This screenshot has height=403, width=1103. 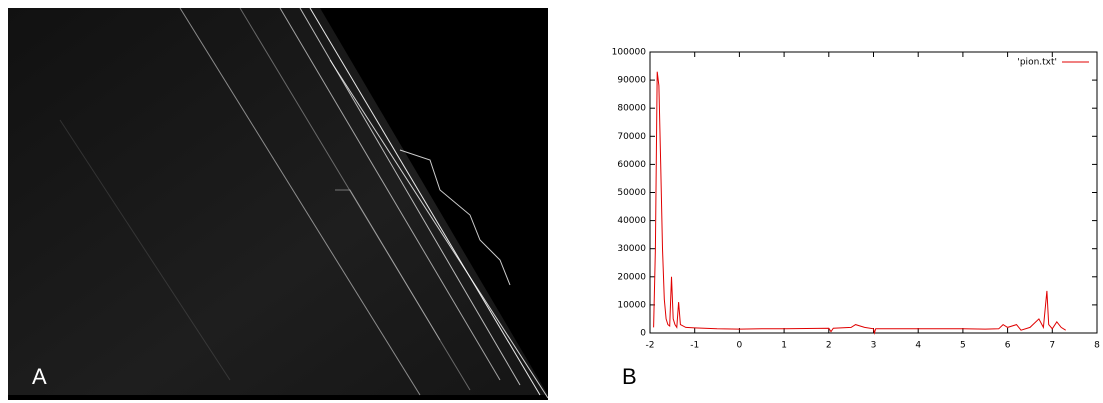 I want to click on legend-label: 'pion.txt', so click(x=1037, y=63).